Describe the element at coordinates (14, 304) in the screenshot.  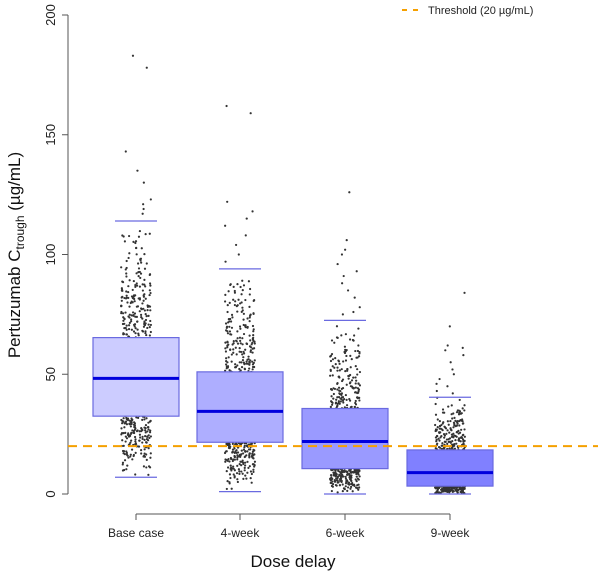
I see `y-axis-title-main: Pertuzumab C` at that location.